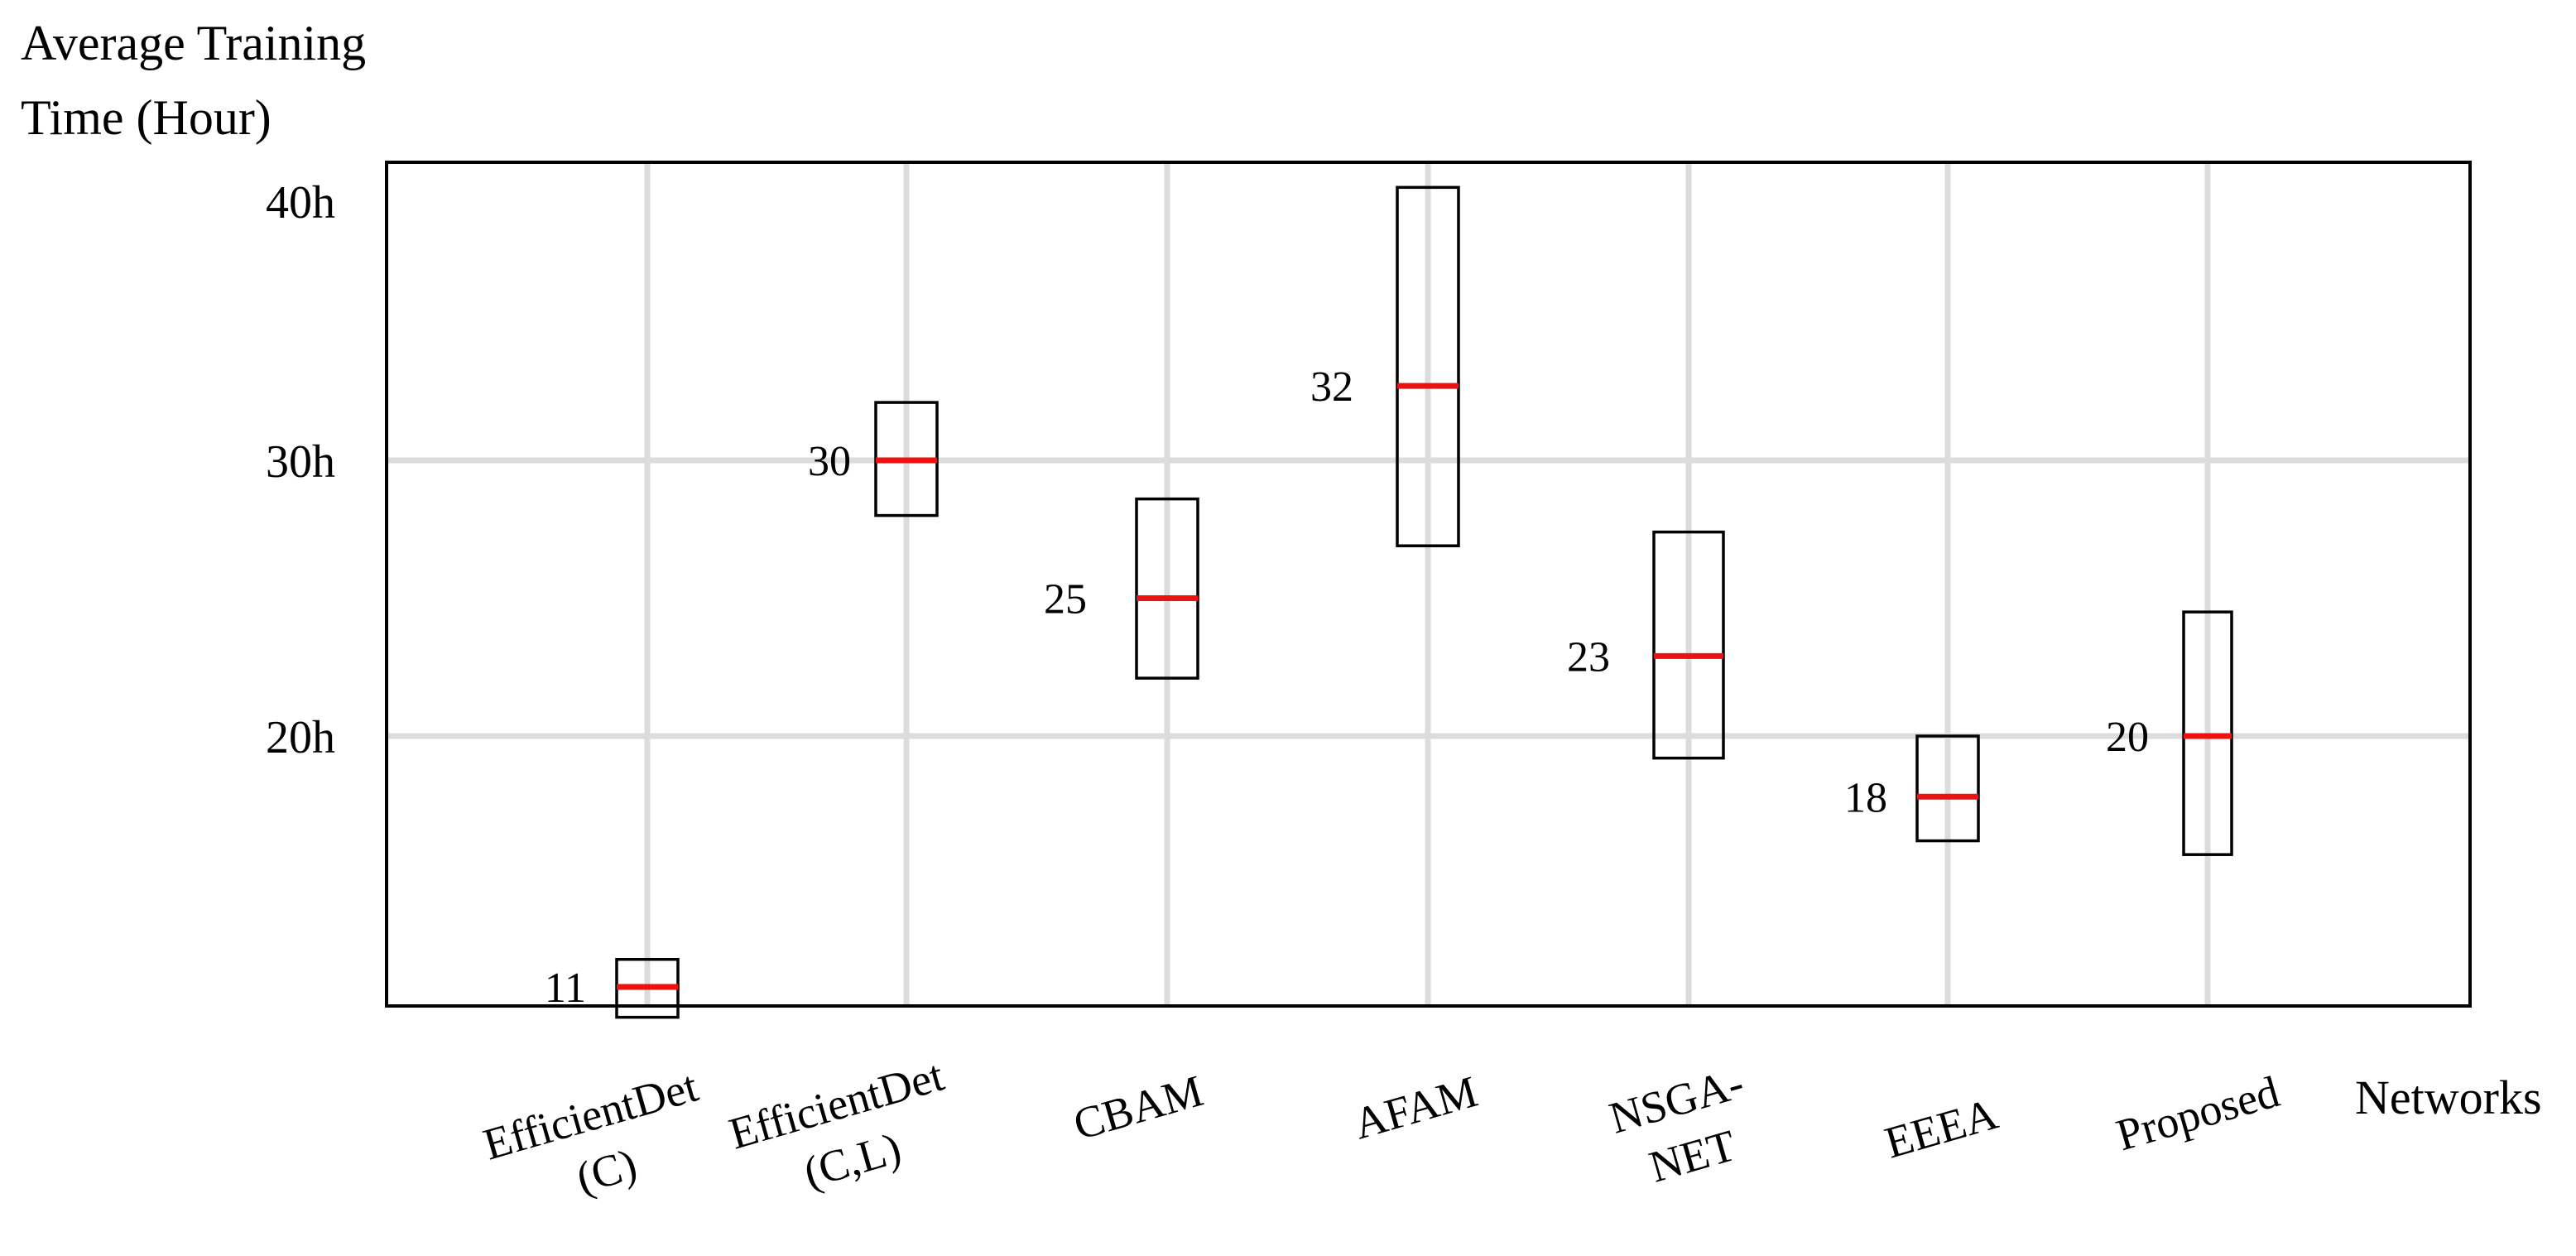  What do you see at coordinates (1865, 797) in the screenshot?
I see `data-label-6: 18` at bounding box center [1865, 797].